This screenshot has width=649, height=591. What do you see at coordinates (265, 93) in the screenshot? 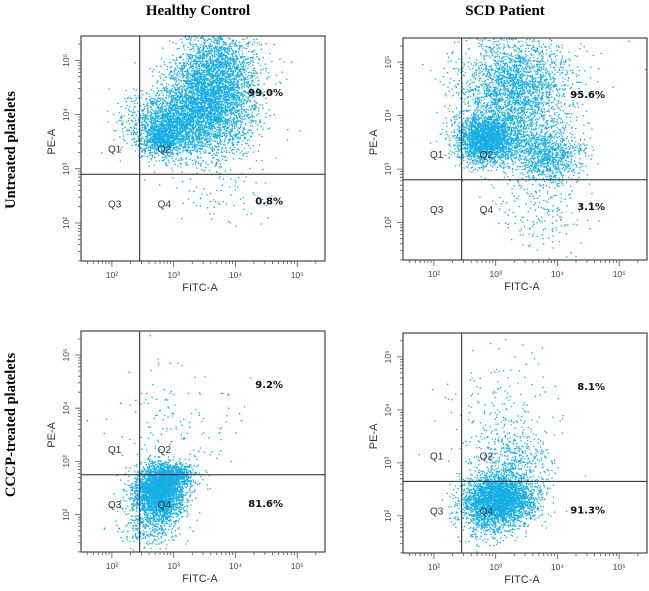
I see `percent-upper-right: 99.0%` at bounding box center [265, 93].